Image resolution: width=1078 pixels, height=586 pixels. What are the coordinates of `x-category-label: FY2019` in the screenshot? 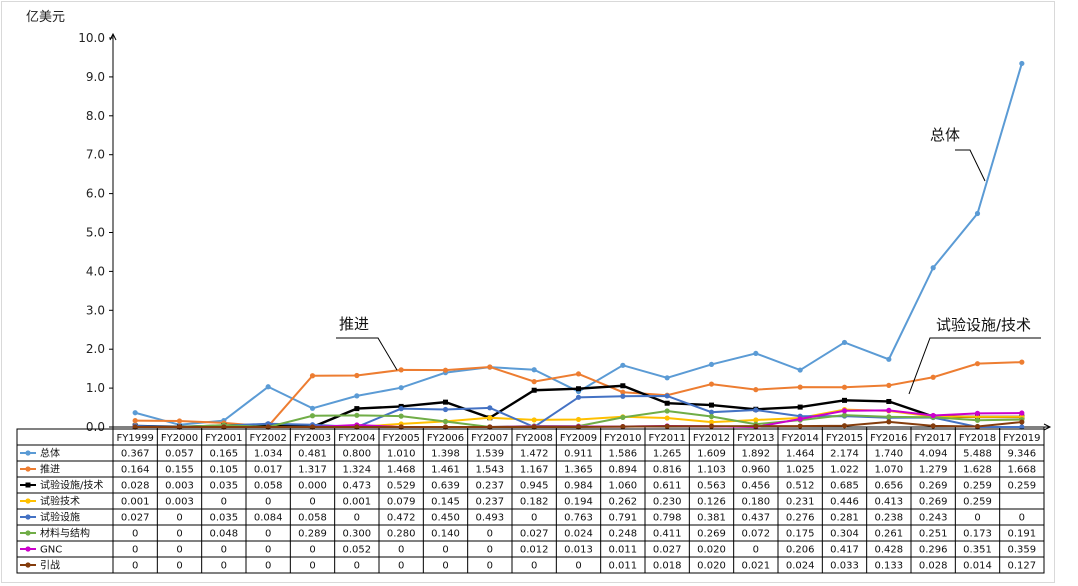 It's located at (1021, 438).